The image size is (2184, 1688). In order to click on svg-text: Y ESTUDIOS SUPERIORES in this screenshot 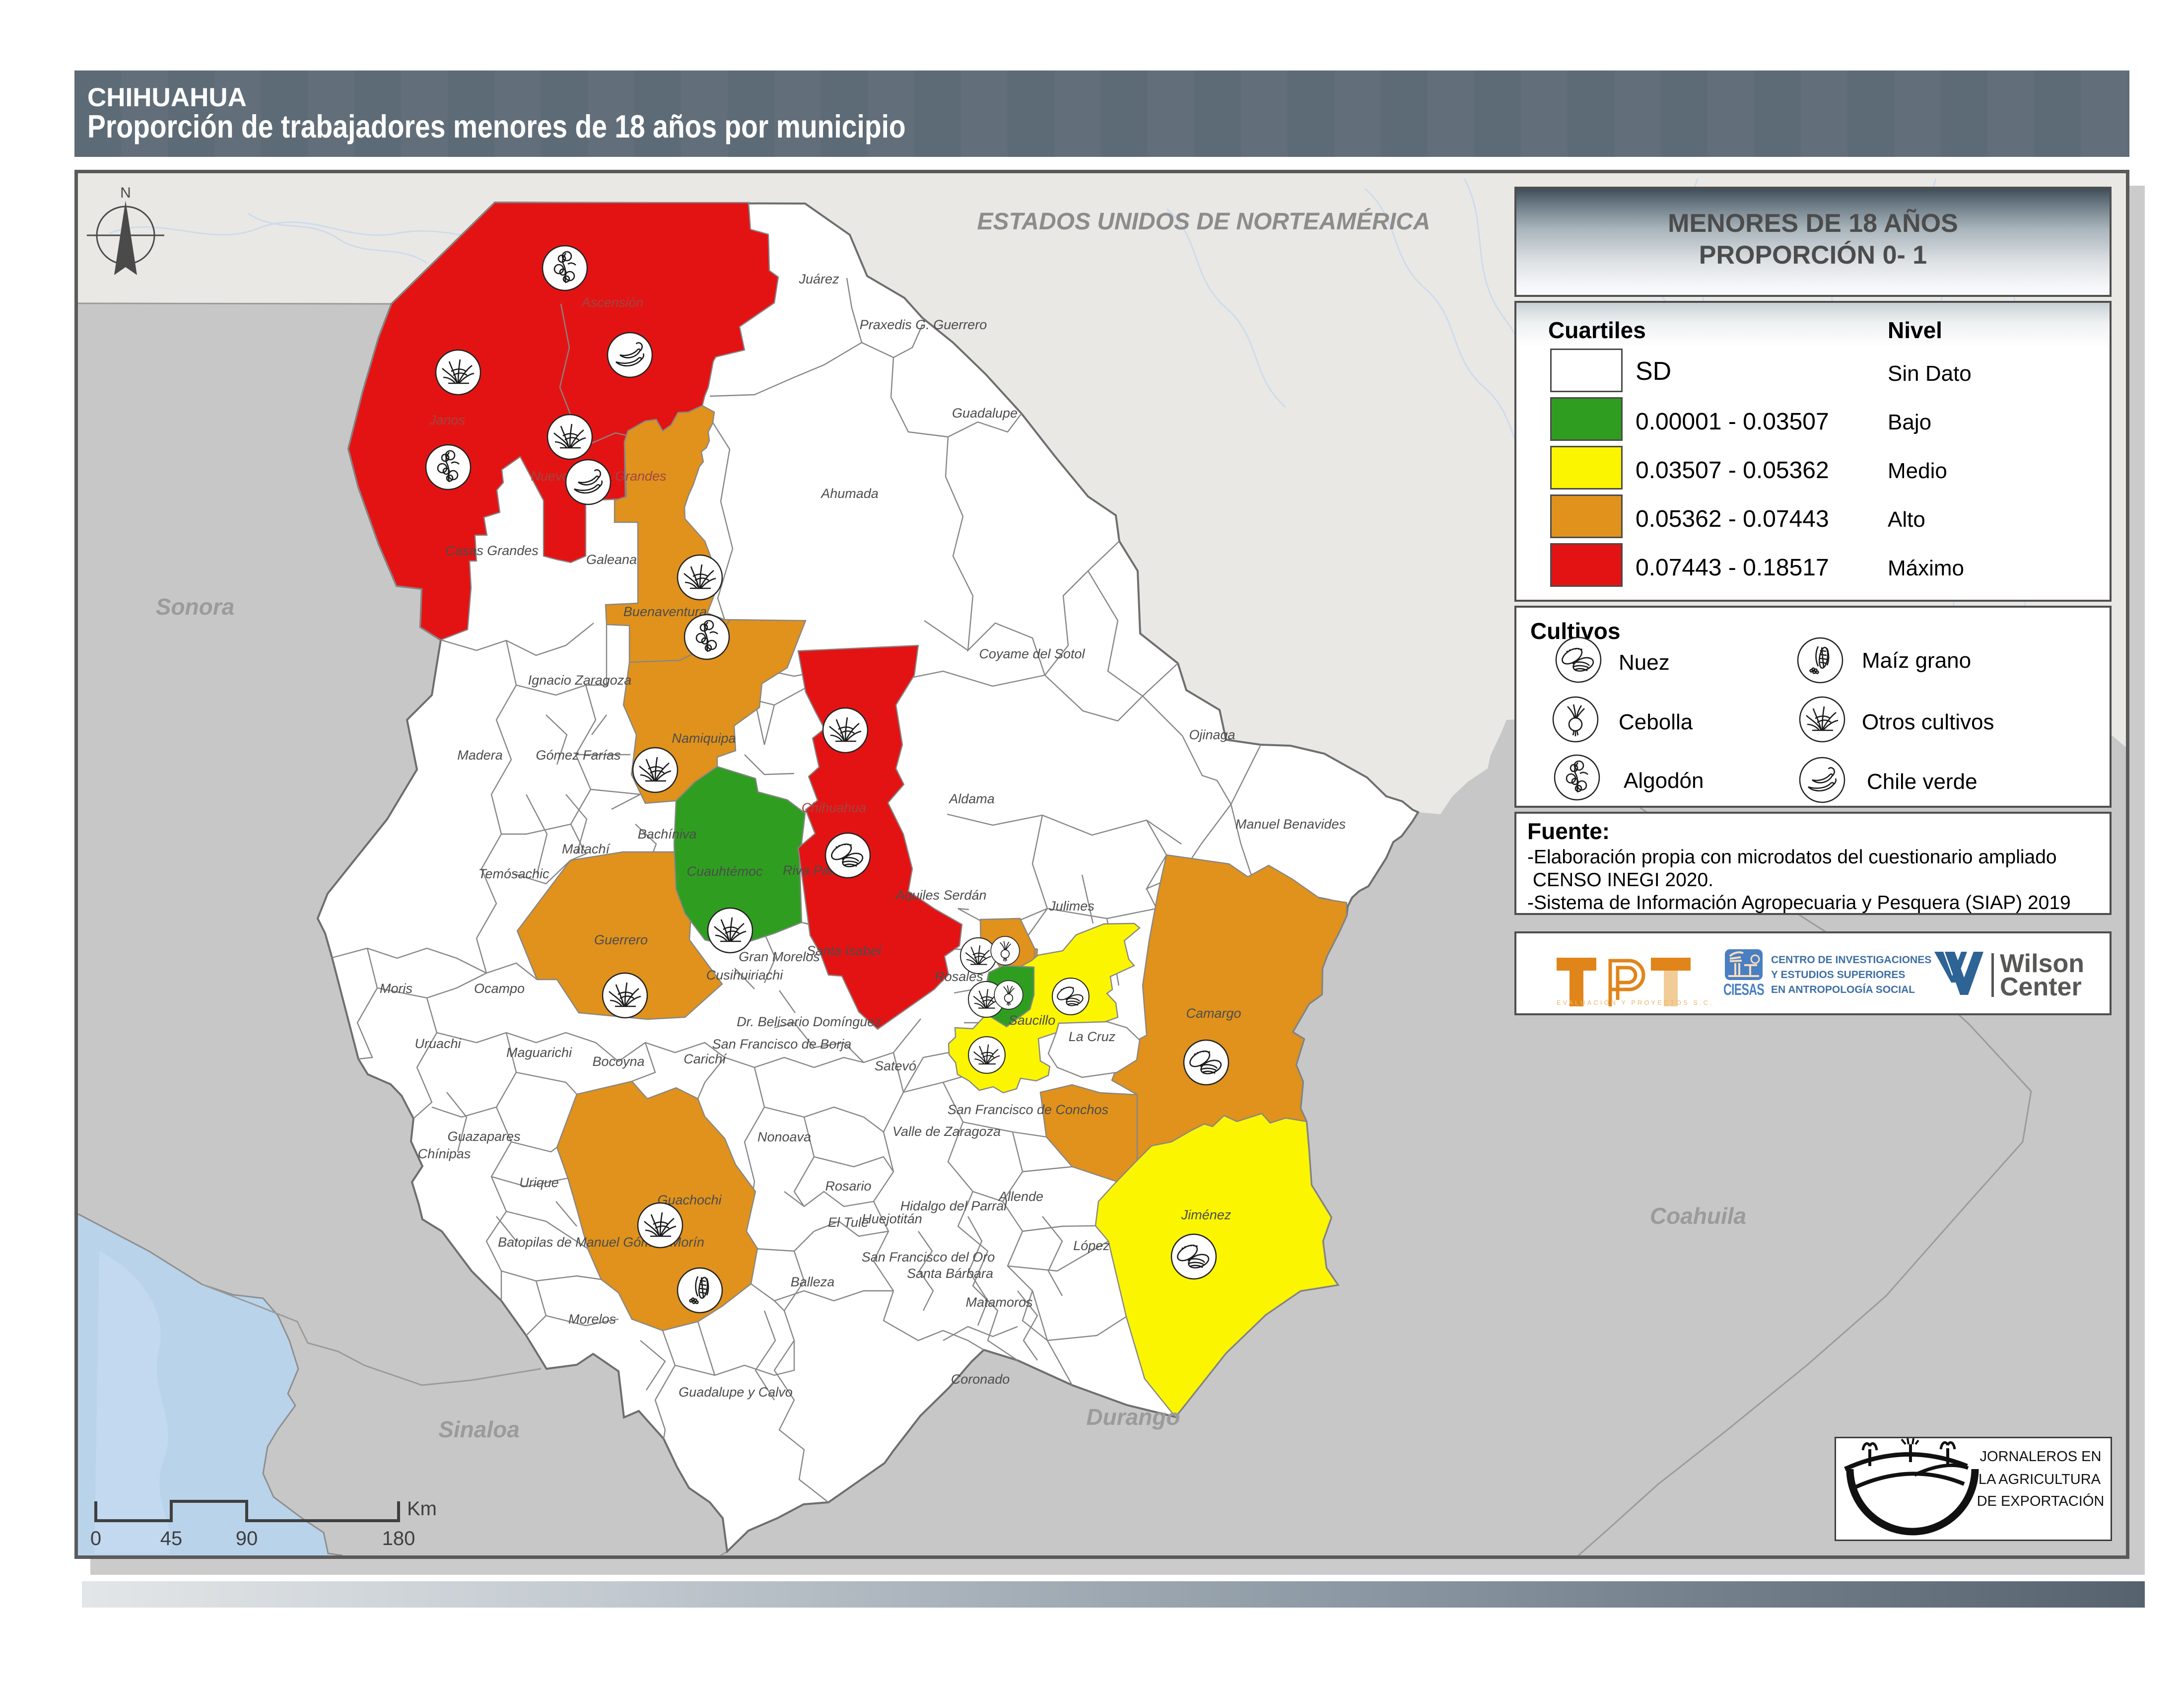, I will do `click(1838, 975)`.